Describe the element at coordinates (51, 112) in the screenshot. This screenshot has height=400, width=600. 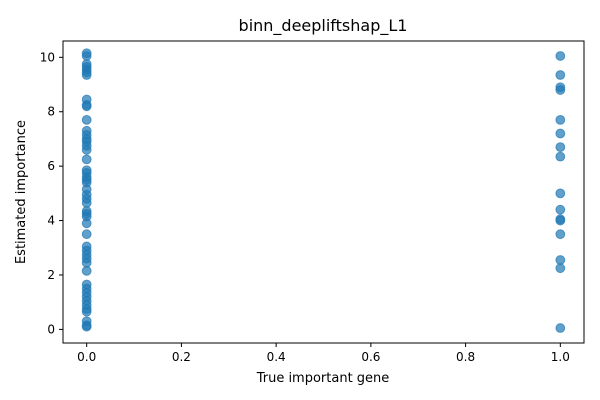
I see `y-tick-label: 8` at that location.